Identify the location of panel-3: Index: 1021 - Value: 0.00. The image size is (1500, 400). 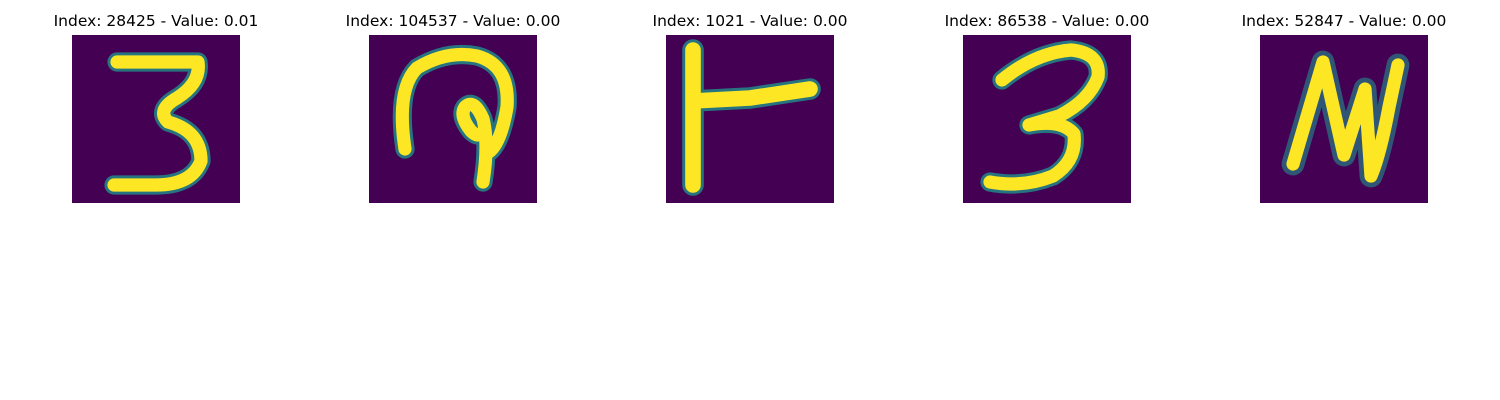
(750, 105).